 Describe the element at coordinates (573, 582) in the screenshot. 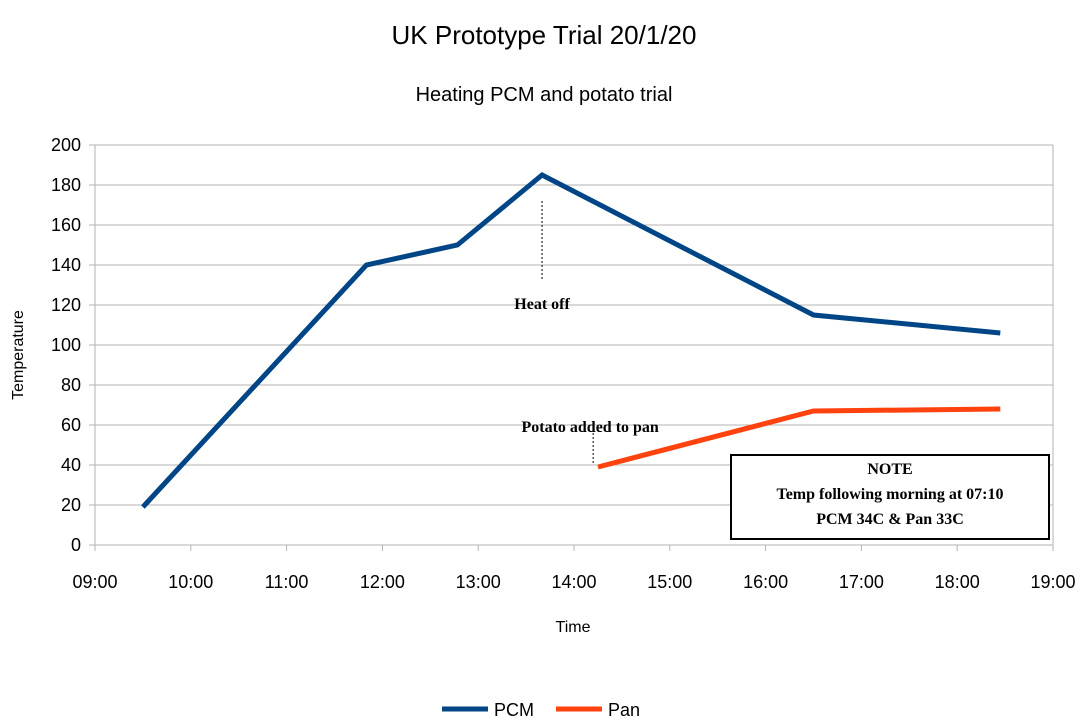

I see `x-tick-label: 14:00` at that location.